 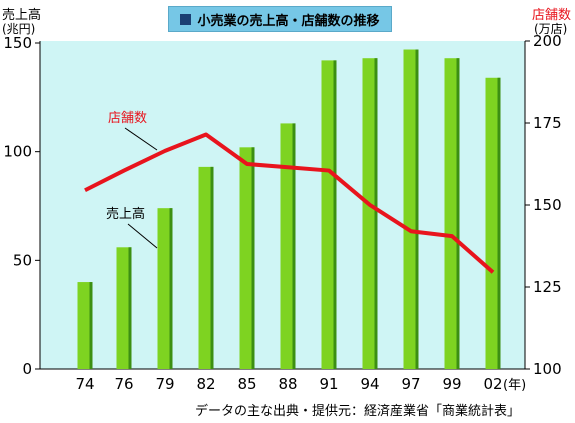 I want to click on right-axis-title: 店舗数, so click(x=552, y=15).